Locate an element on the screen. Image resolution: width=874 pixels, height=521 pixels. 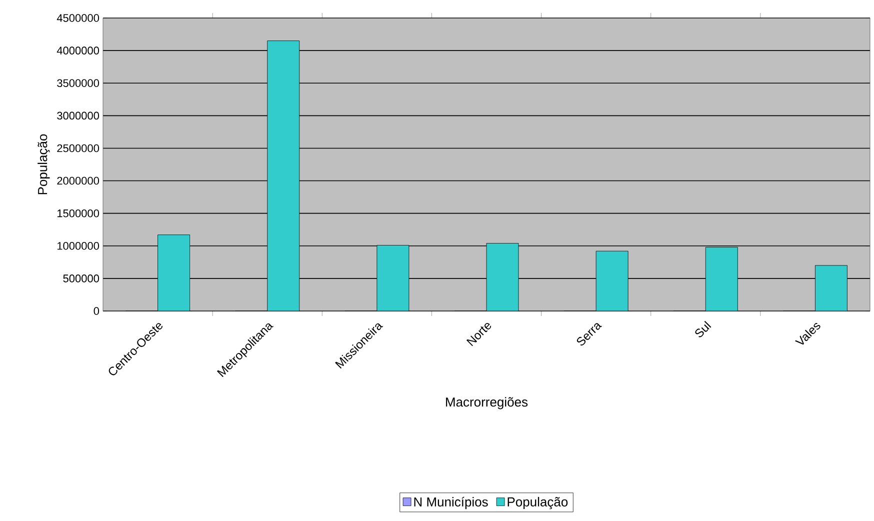
y-tick-label: 3000000 is located at coordinates (78, 116).